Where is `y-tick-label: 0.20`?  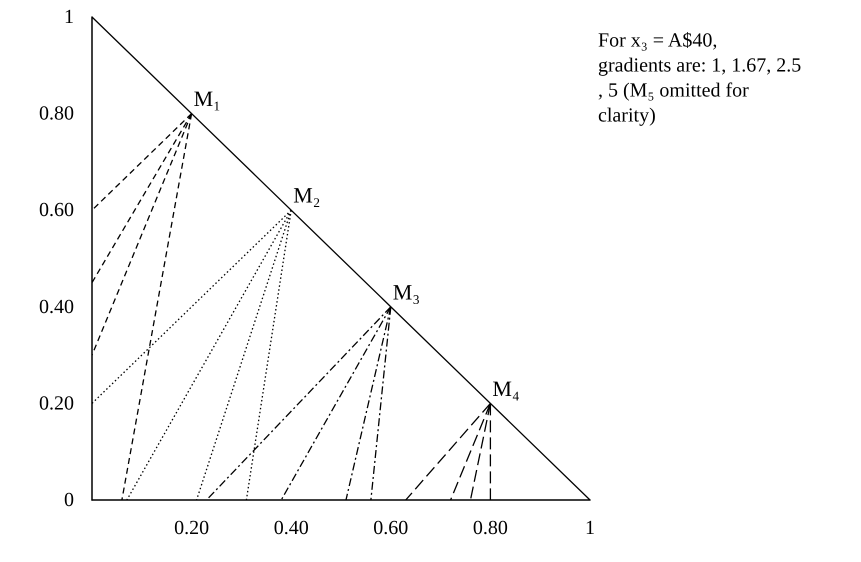
y-tick-label: 0.20 is located at coordinates (56, 403).